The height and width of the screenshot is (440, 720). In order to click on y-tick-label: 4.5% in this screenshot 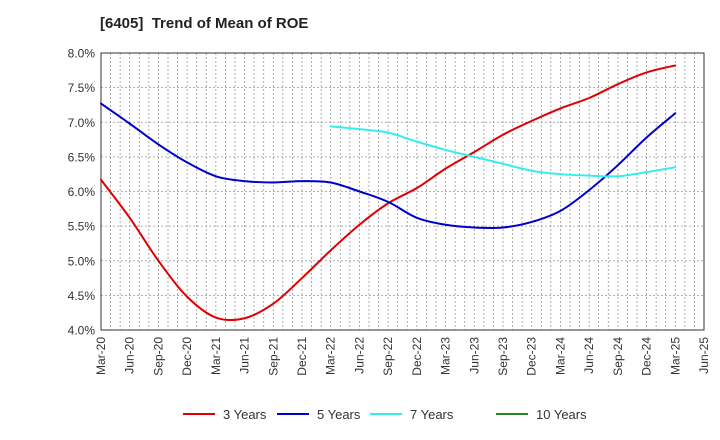, I will do `click(82, 296)`.